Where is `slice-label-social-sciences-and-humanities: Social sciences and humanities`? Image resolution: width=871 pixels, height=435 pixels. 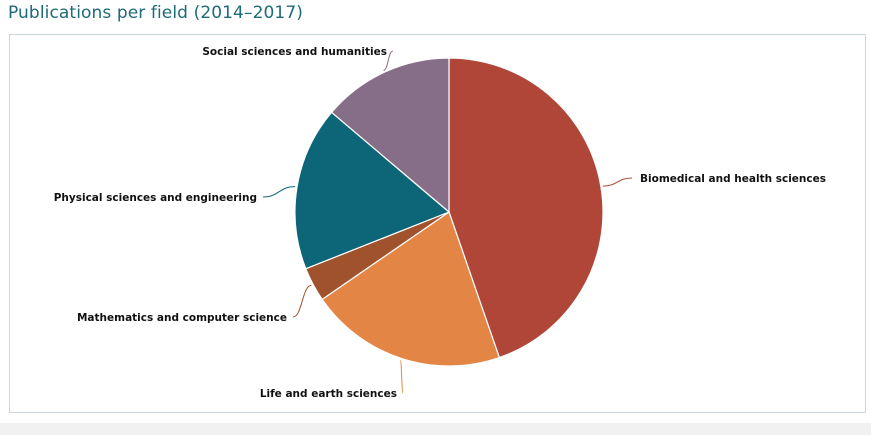
slice-label-social-sciences-and-humanities: Social sciences and humanities is located at coordinates (294, 52).